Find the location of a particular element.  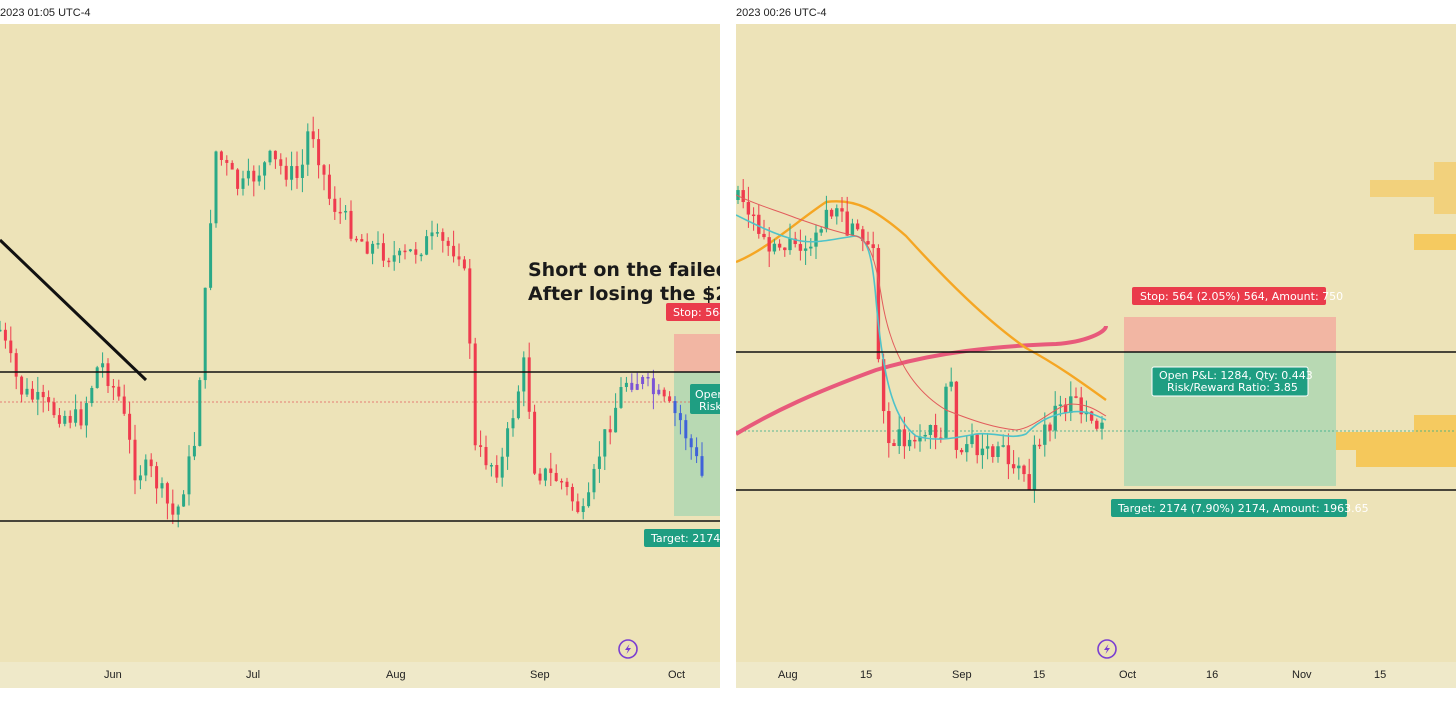

x-tick-label: Aug is located at coordinates (788, 675).